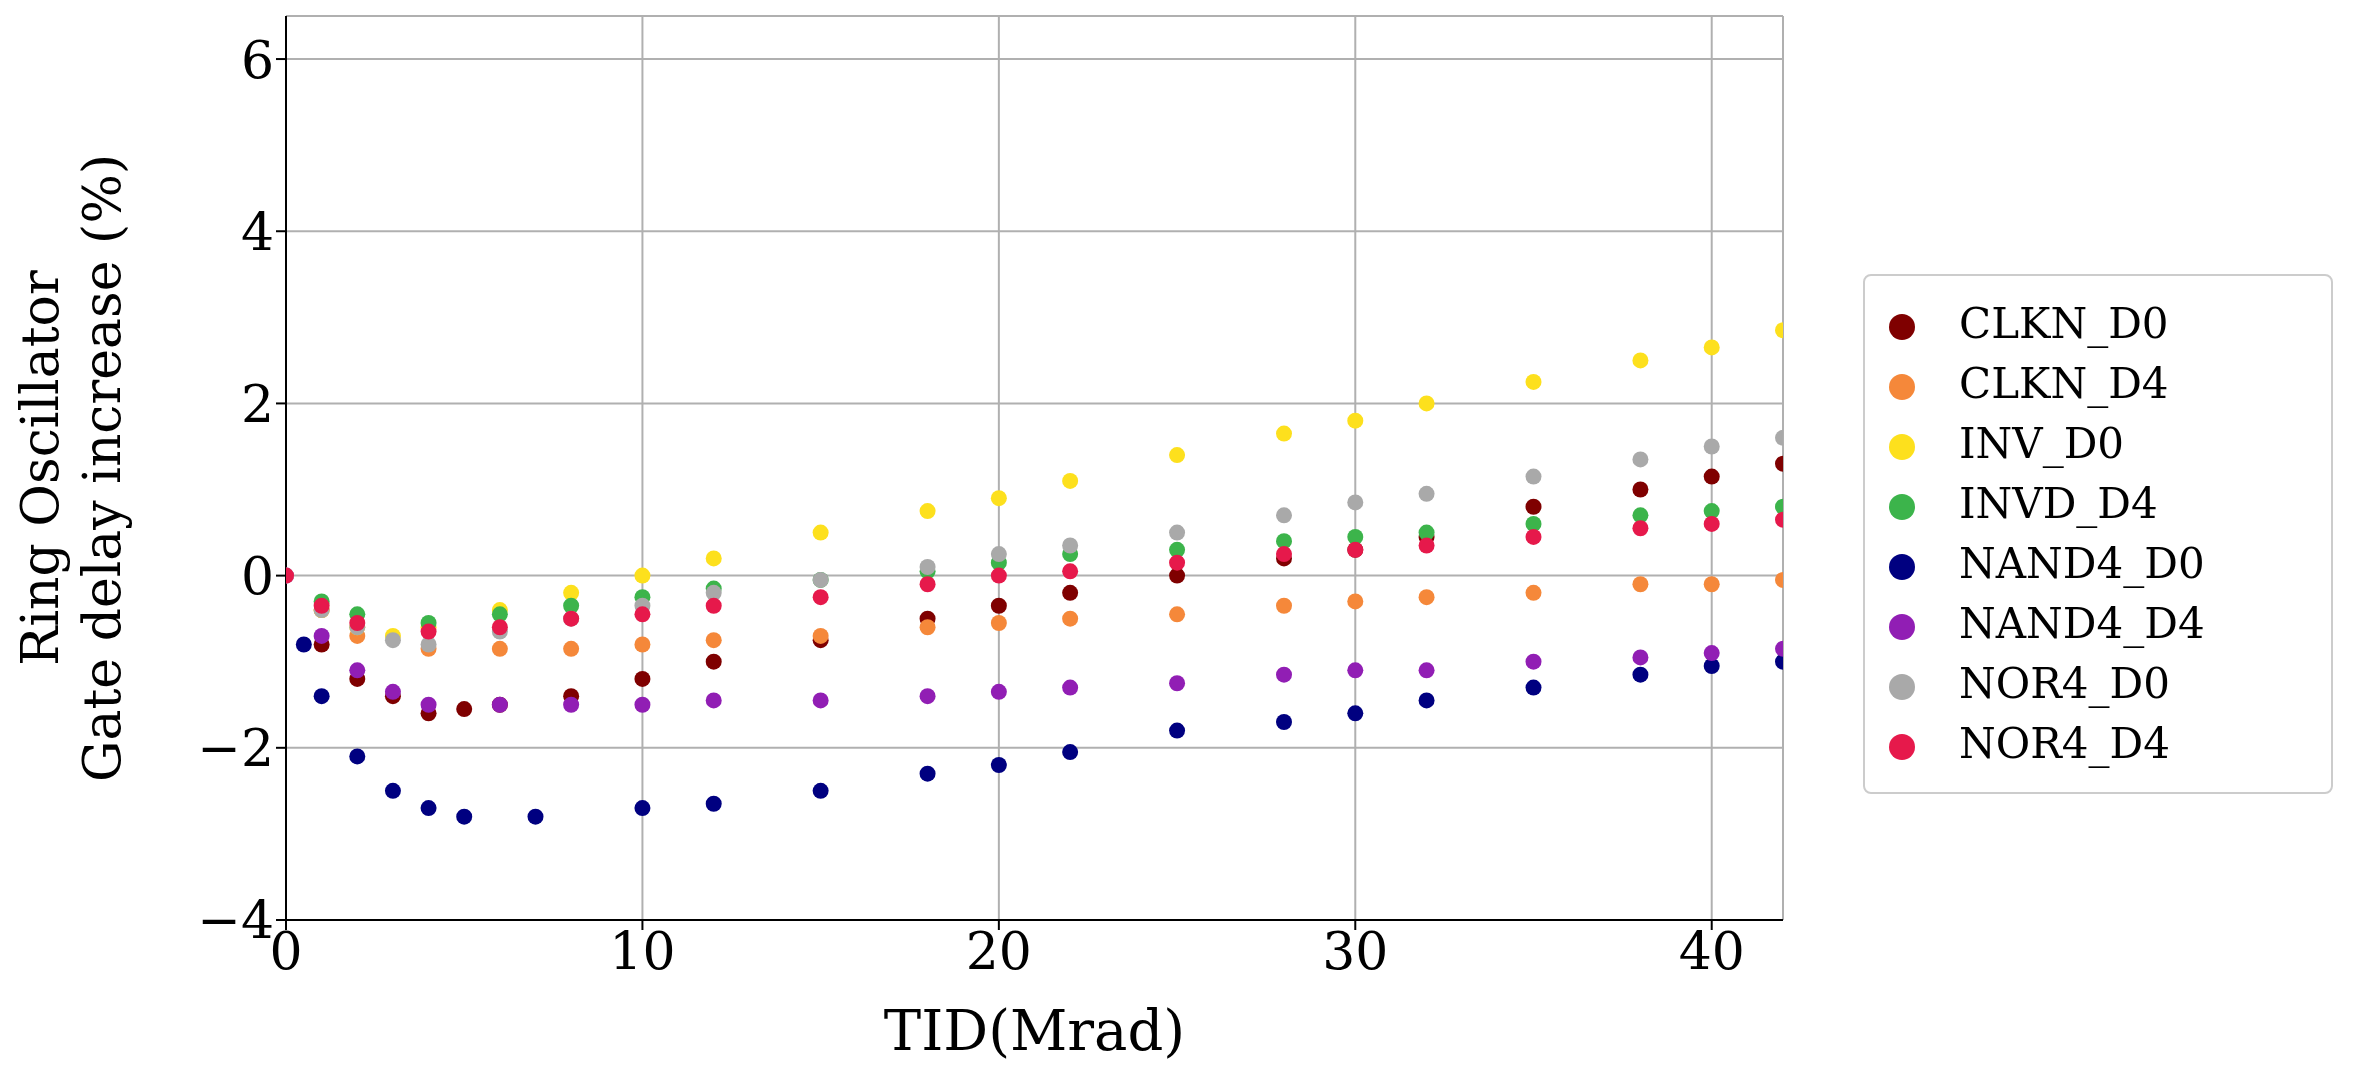 The image size is (2361, 1068). I want to click on x-tick-label: 20, so click(998, 950).